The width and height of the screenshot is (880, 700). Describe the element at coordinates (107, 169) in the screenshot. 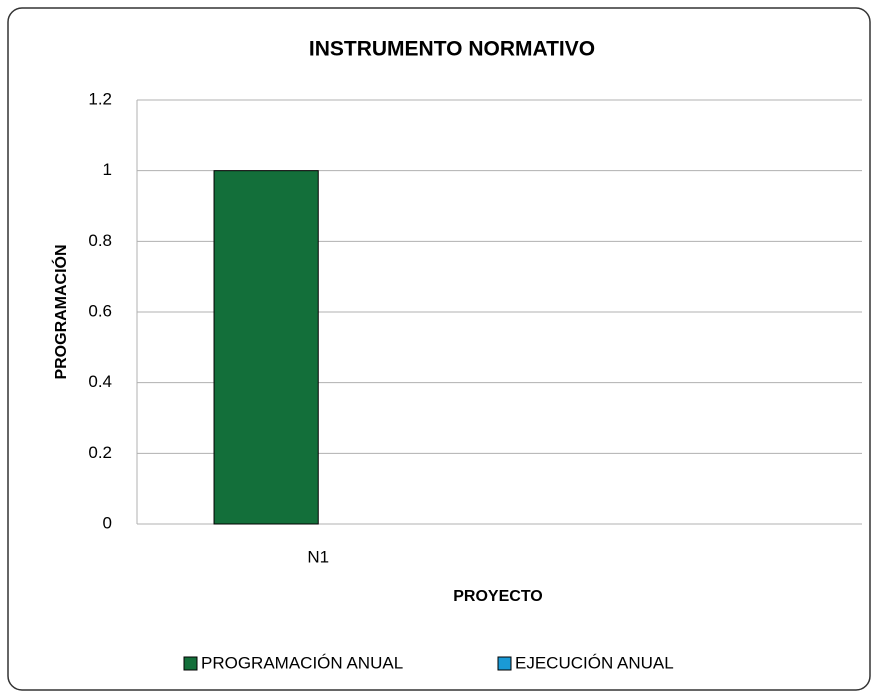

I see `y-tick-label: 1` at that location.